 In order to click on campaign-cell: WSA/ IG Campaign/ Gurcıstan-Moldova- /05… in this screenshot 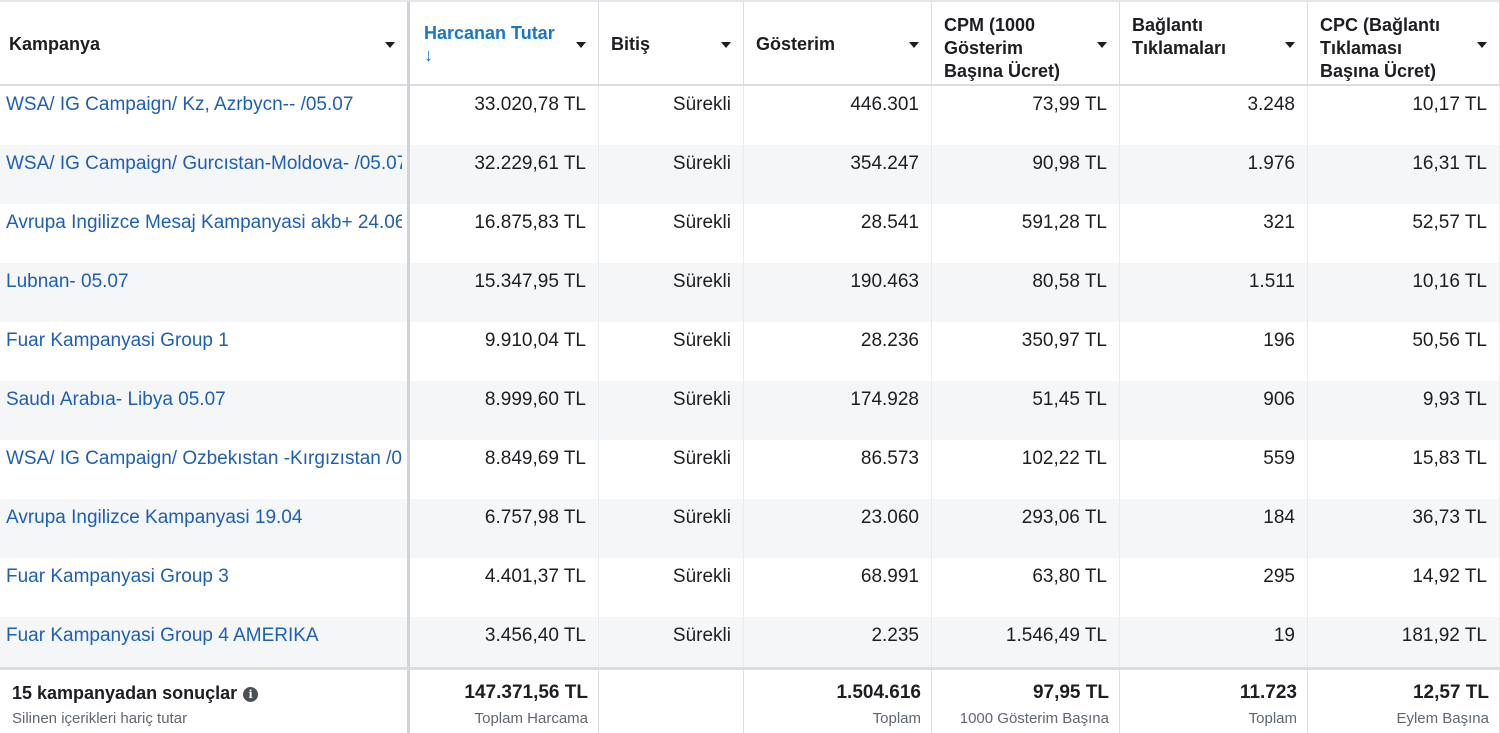, I will do `click(205, 174)`.